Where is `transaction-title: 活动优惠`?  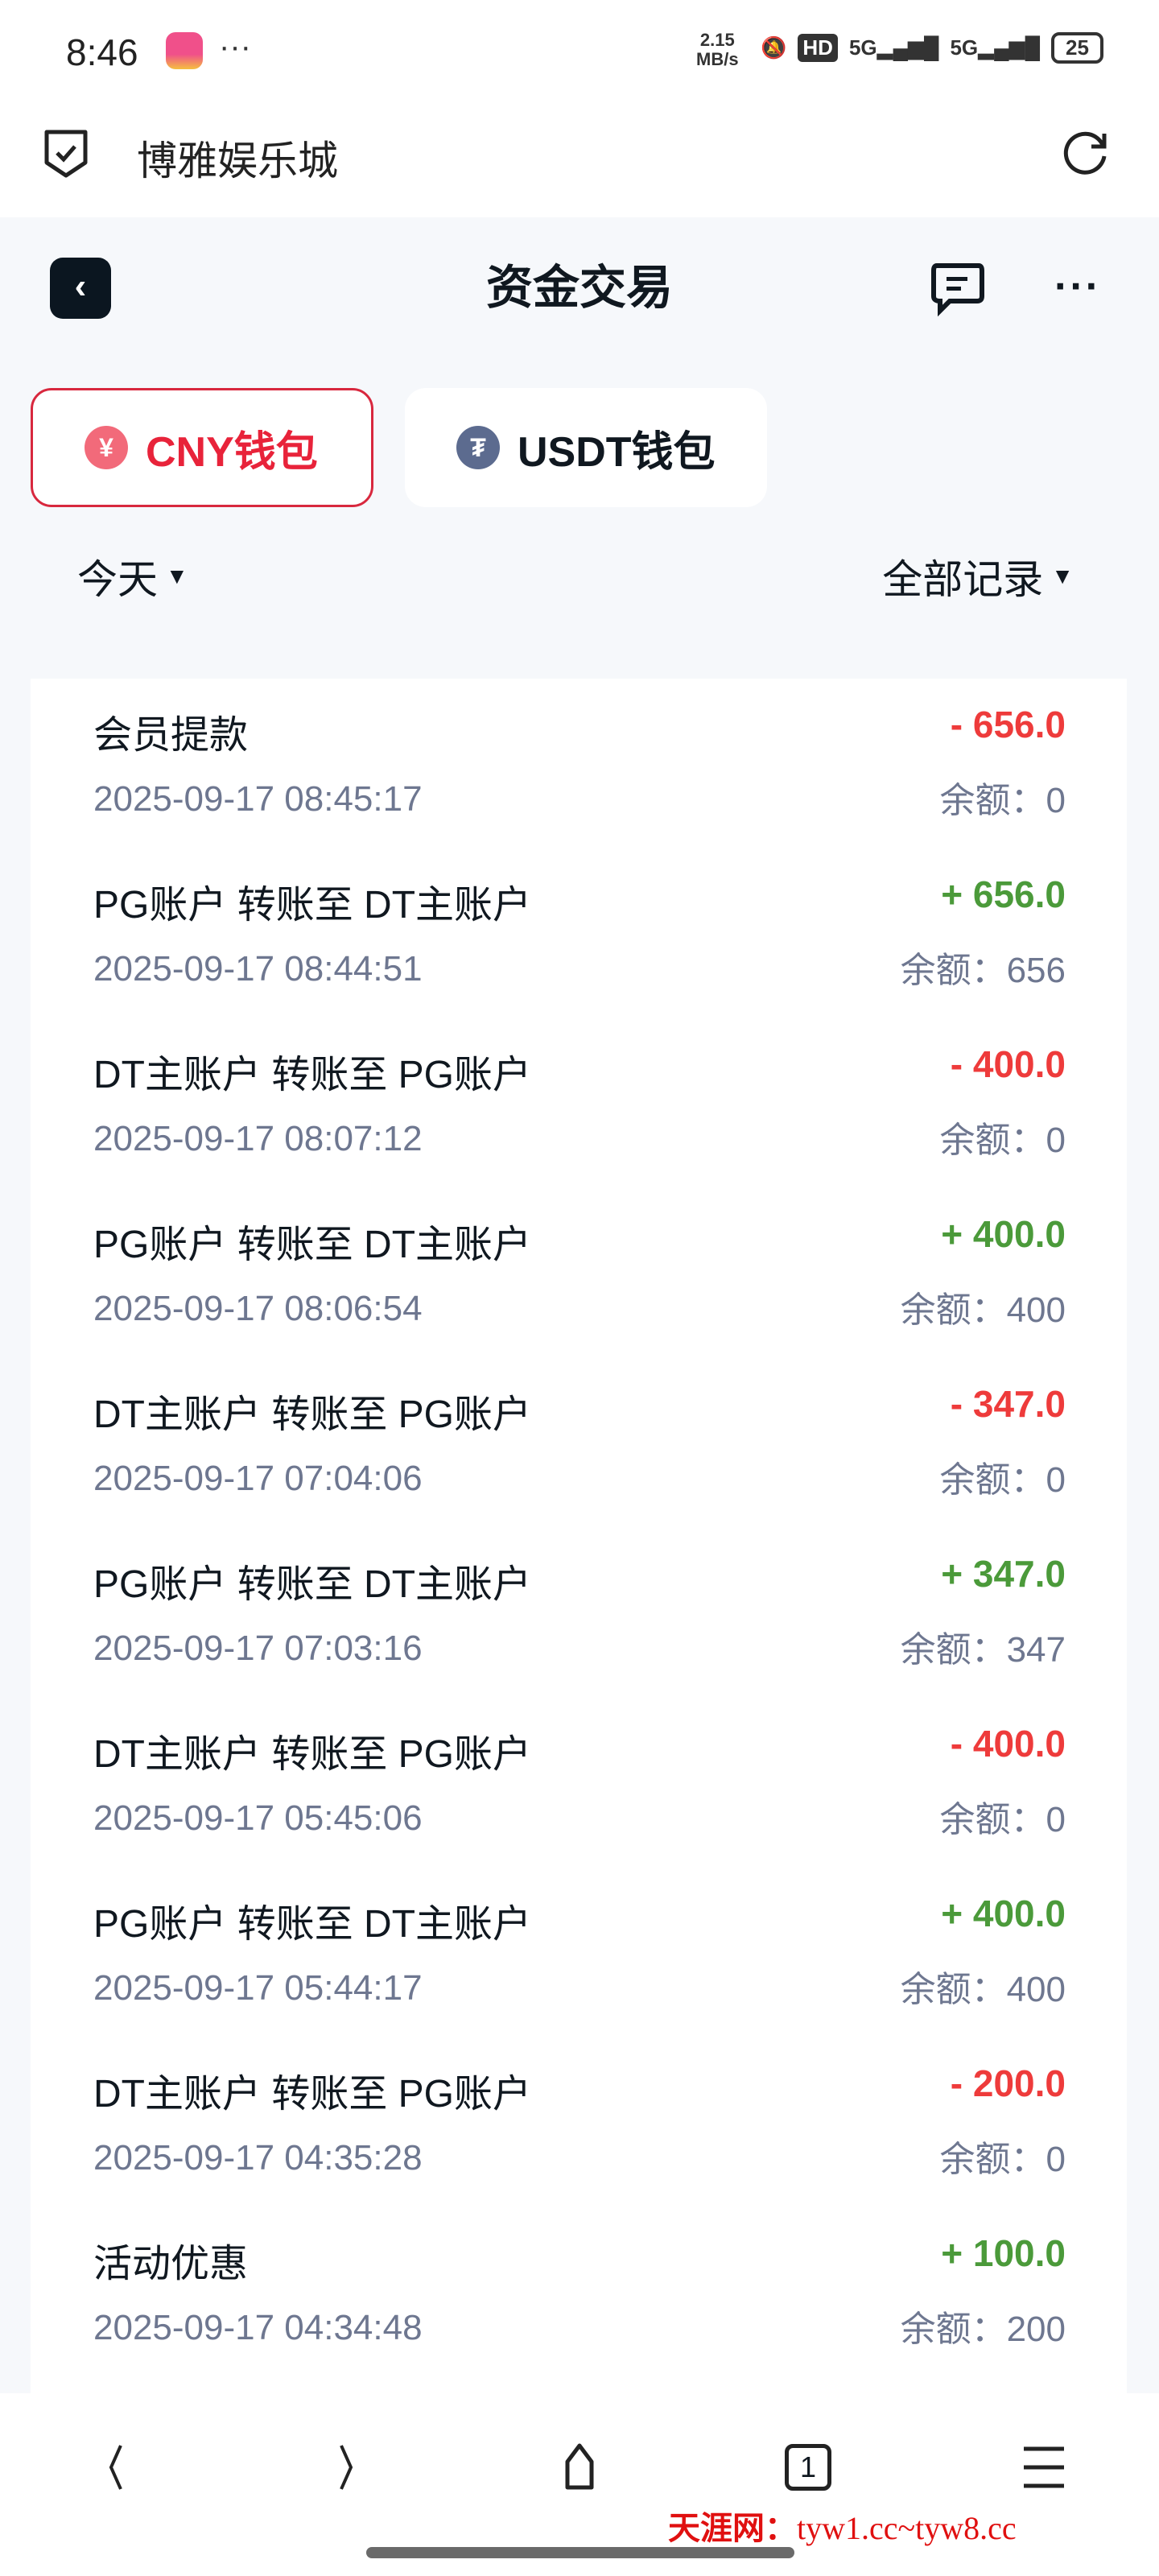
transaction-title: 活动优惠 is located at coordinates (171, 2264).